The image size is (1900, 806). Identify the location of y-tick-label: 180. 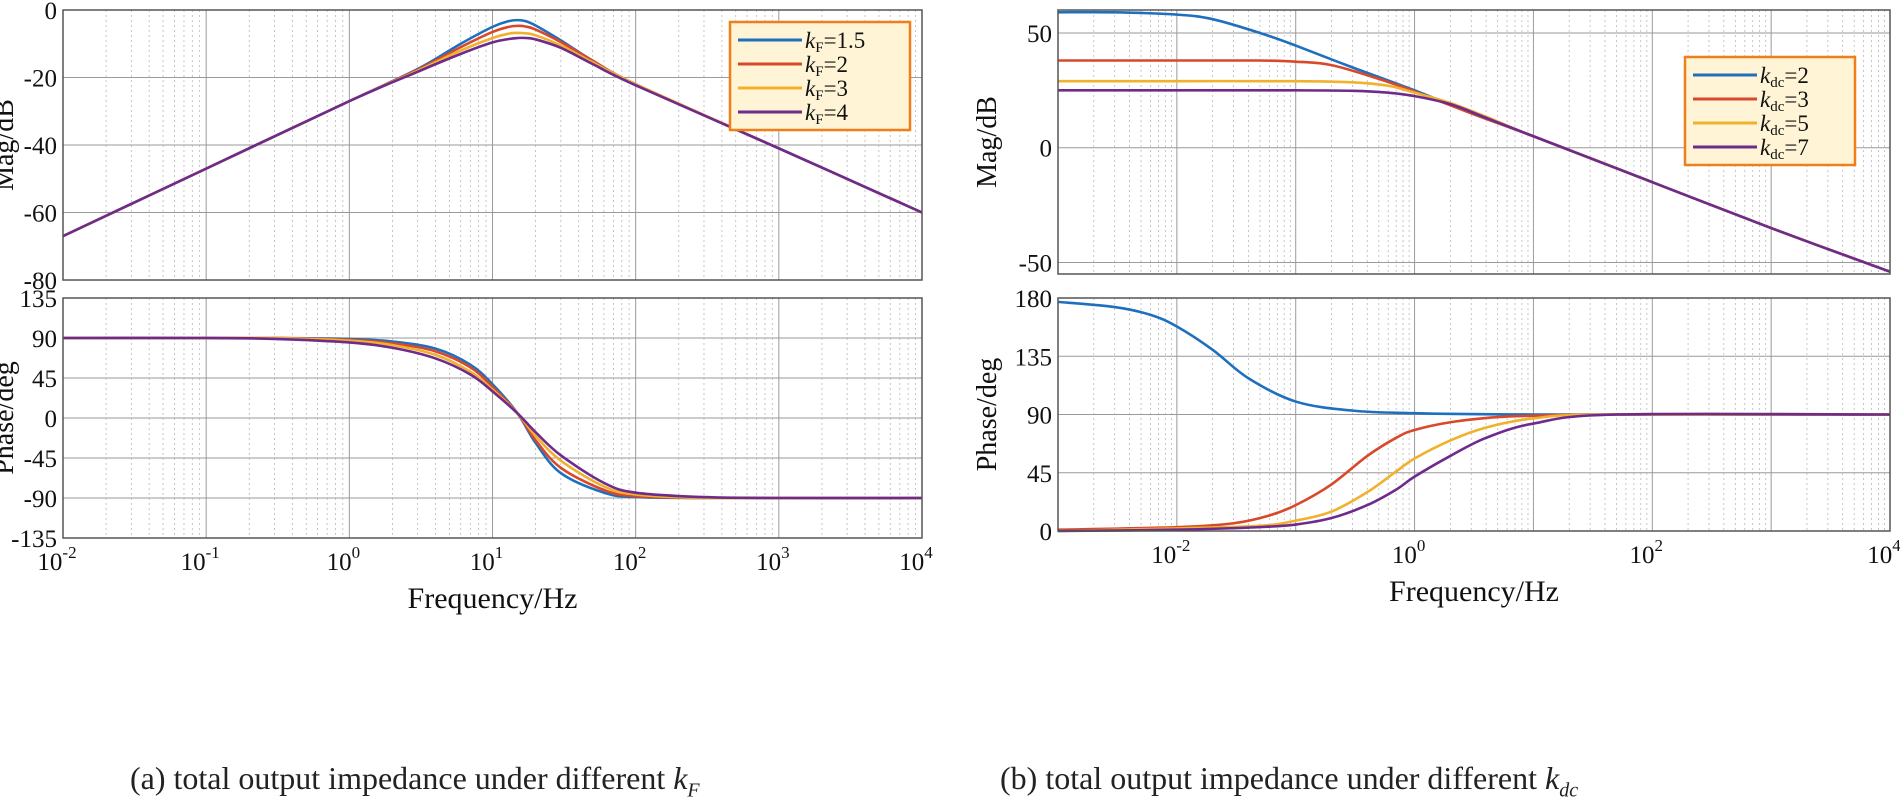
(1034, 299).